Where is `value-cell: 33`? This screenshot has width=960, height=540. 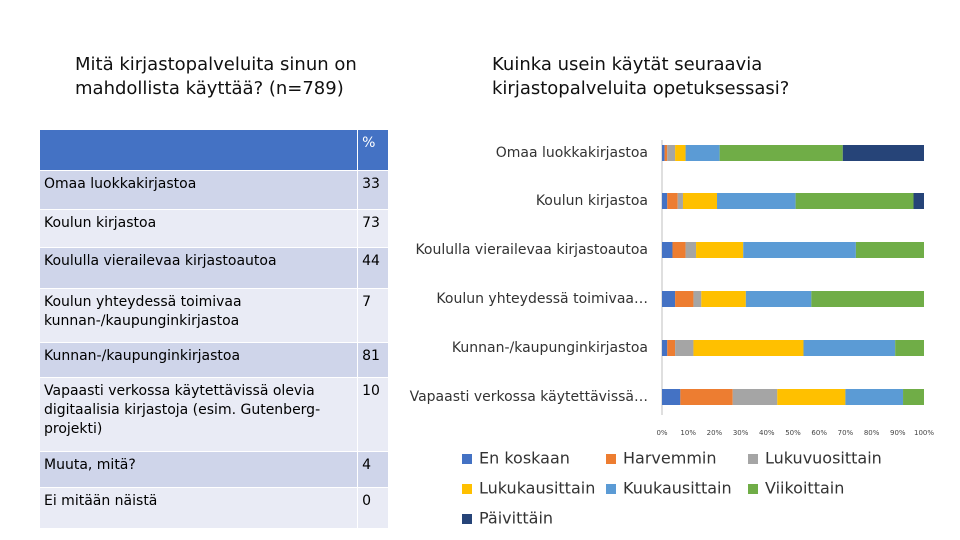 value-cell: 33 is located at coordinates (372, 190).